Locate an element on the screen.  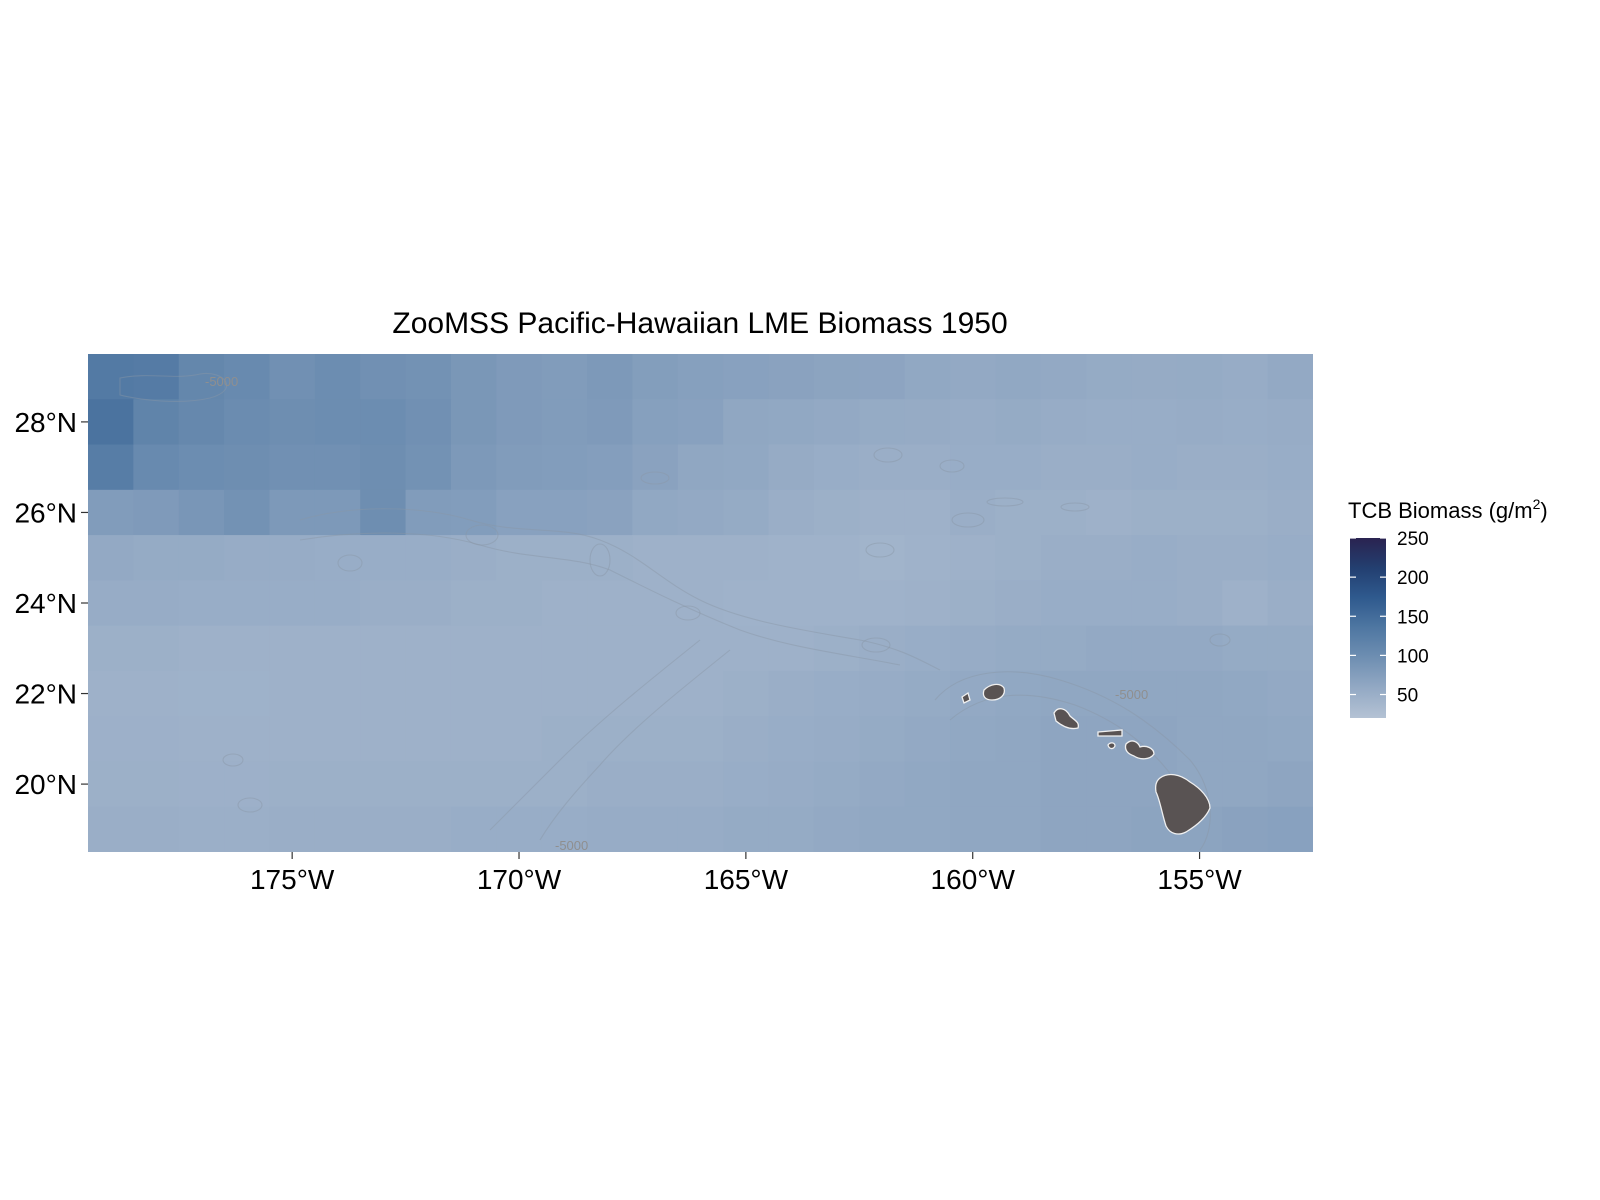
x-axis: 175°W 170°W 165°W 160°W 155°W is located at coordinates (746, 873).